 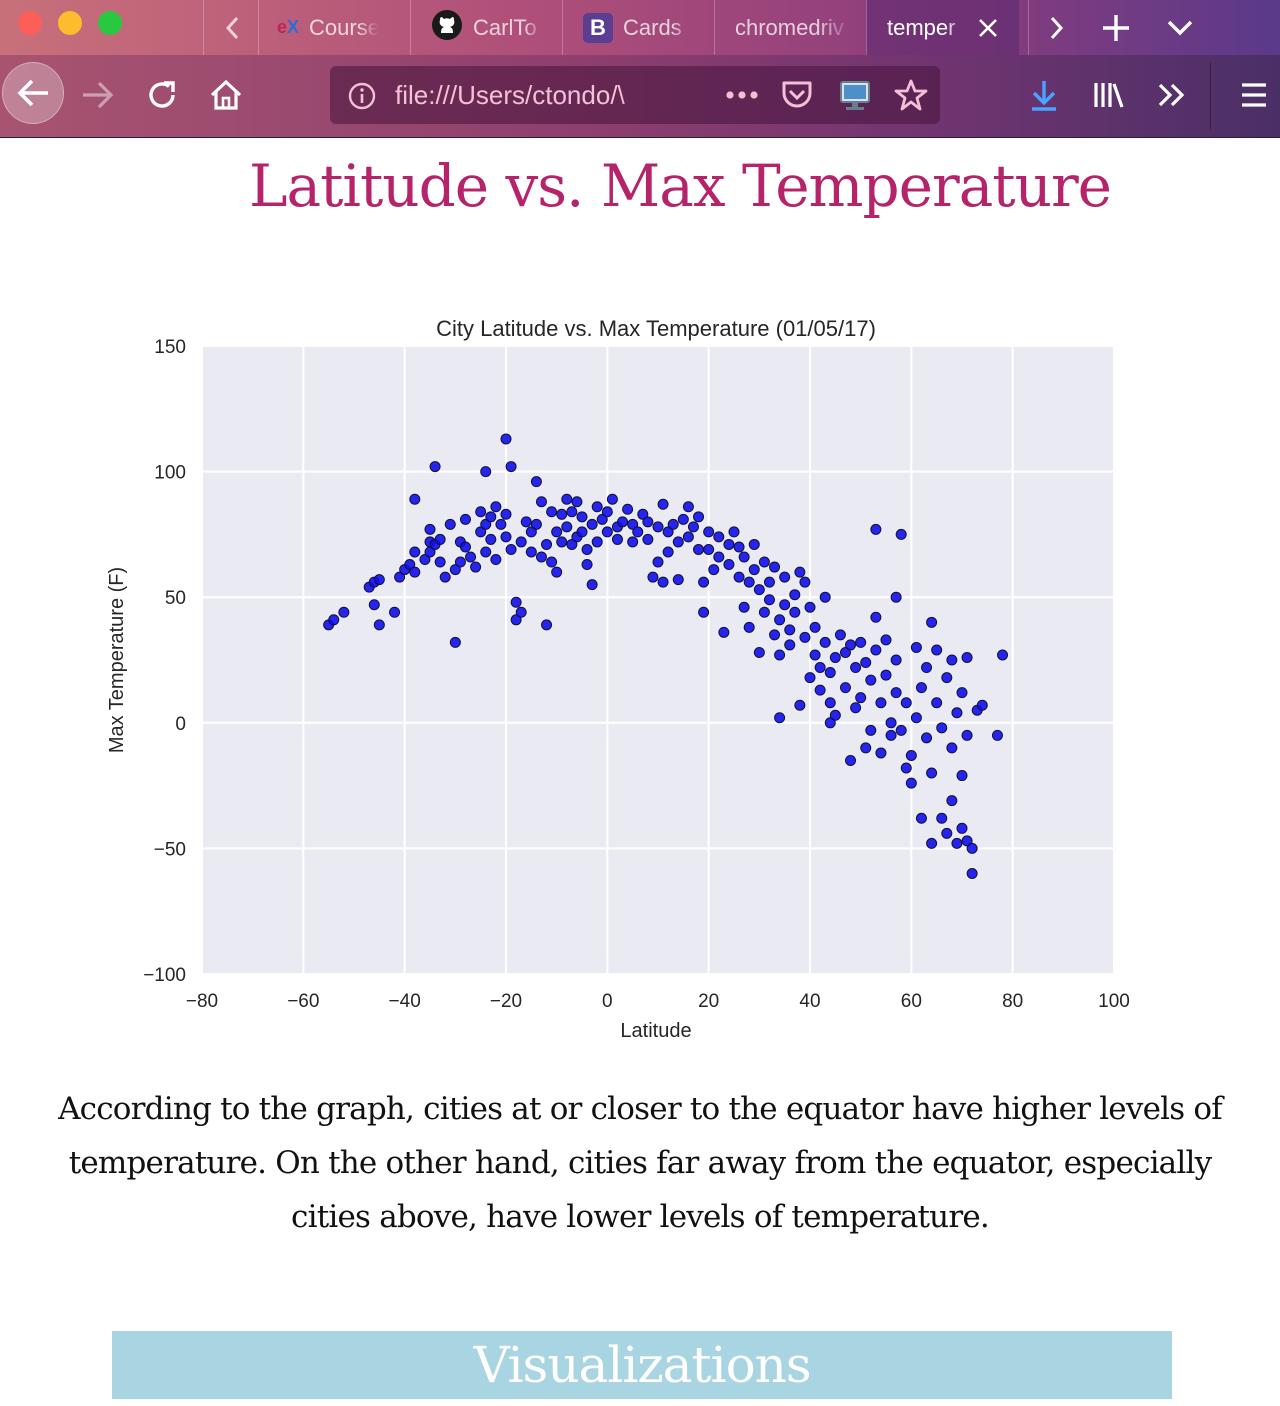 What do you see at coordinates (708, 1001) in the screenshot?
I see `x-tick-label: 20` at bounding box center [708, 1001].